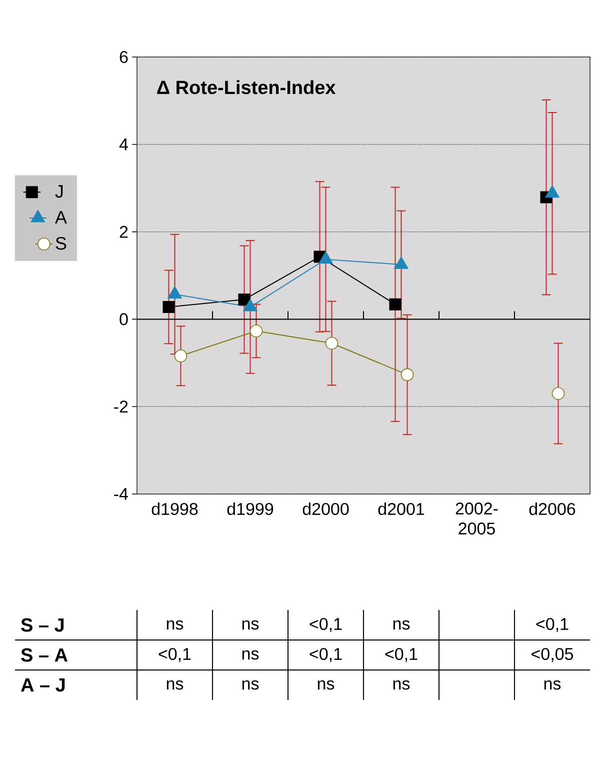 The image size is (600, 758). Describe the element at coordinates (42, 625) in the screenshot. I see `category-label: S – J` at that location.